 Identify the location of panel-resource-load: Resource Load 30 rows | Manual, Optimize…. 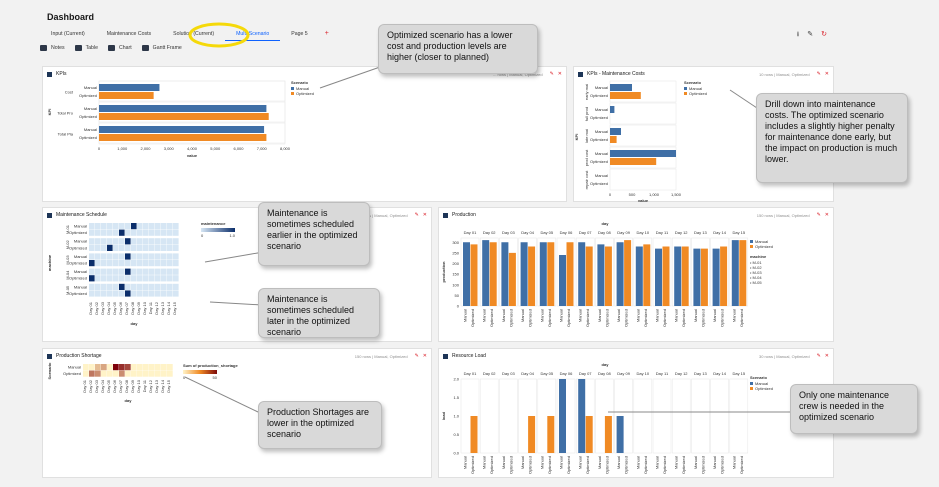
(636, 413).